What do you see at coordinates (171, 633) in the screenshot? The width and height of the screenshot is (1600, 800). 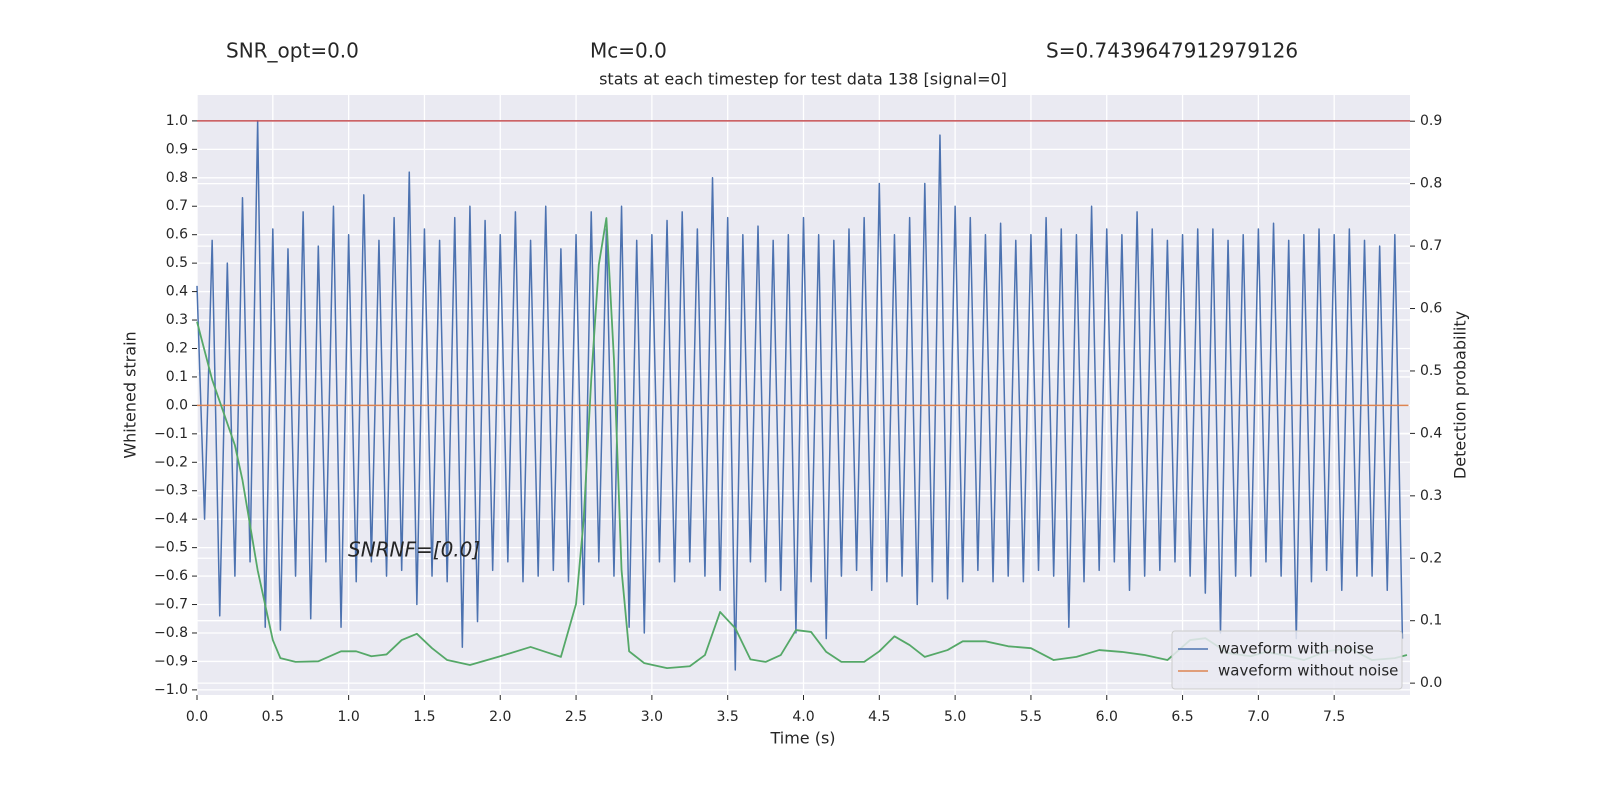 I see `y-tick-label: −0.8` at bounding box center [171, 633].